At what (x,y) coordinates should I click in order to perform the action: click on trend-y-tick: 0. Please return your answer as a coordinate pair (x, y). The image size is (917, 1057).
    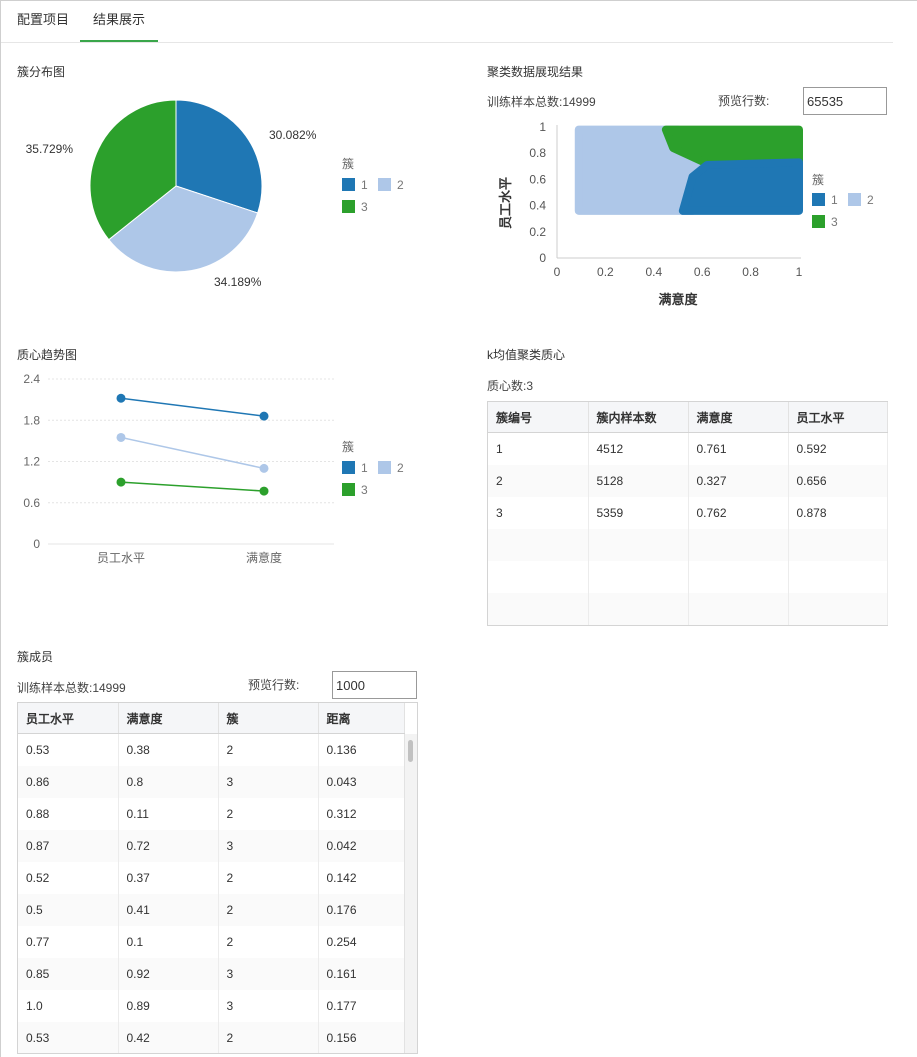
    Looking at the image, I should click on (36, 544).